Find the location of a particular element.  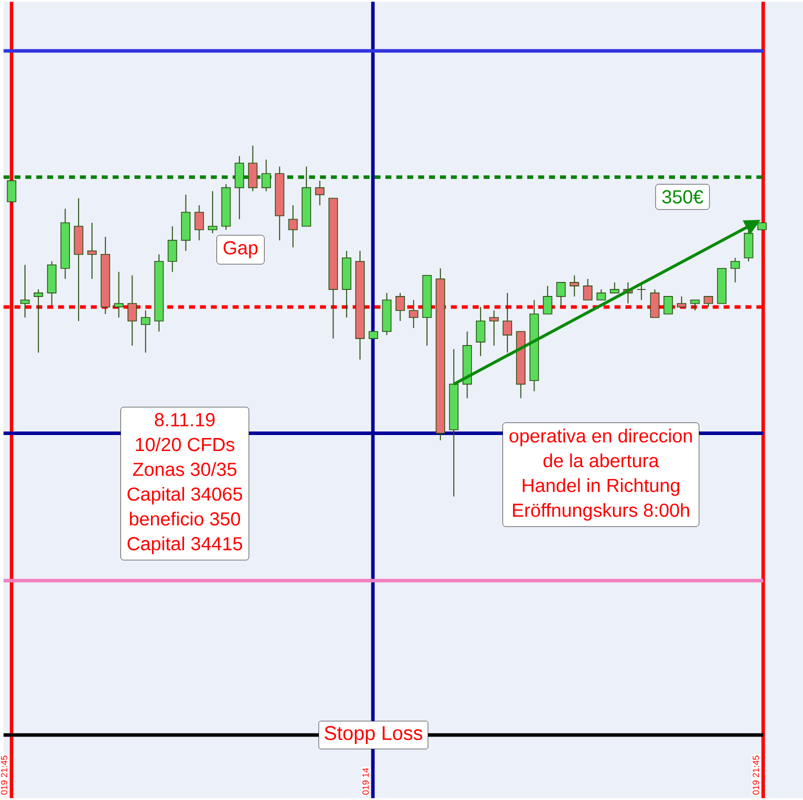

text: 019 14 is located at coordinates (365, 781).